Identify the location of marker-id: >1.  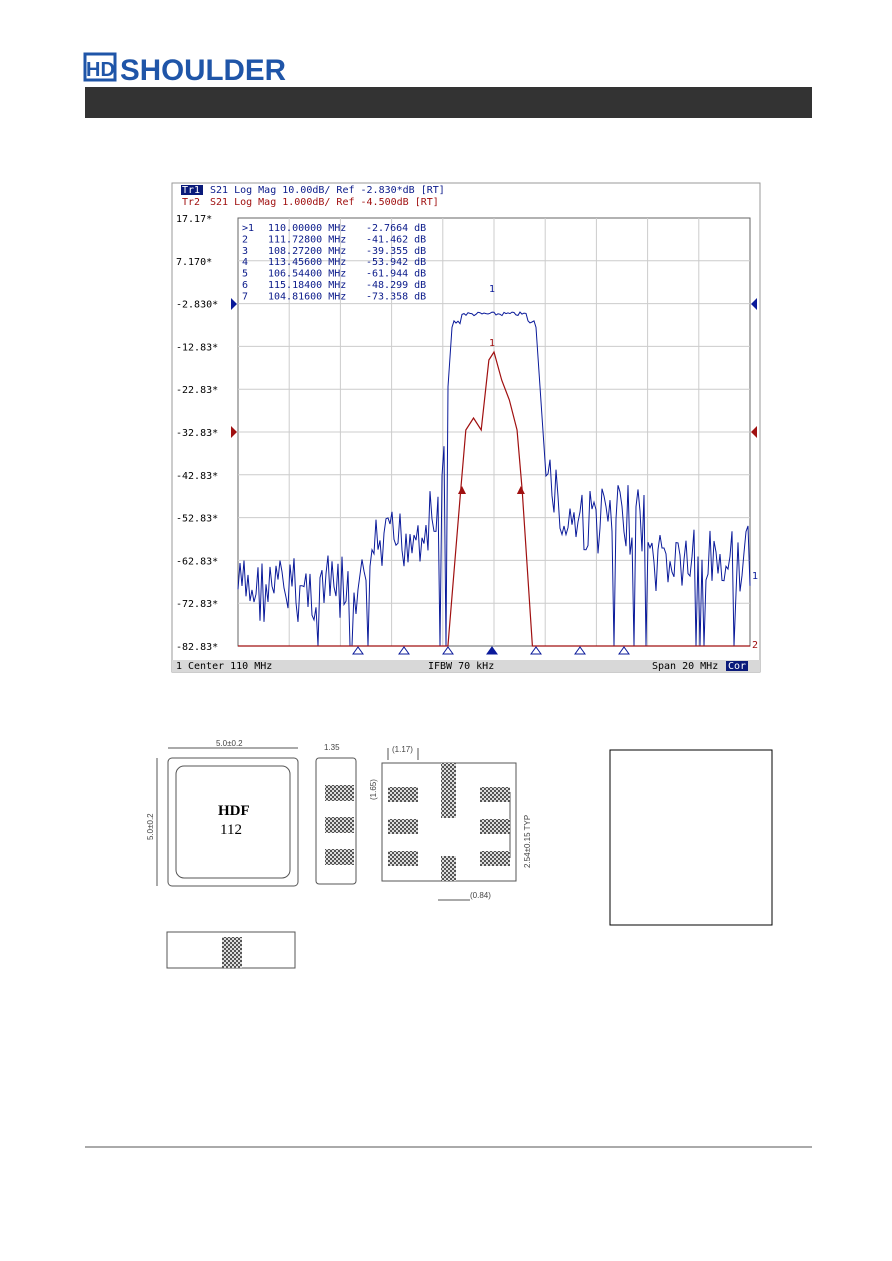
(248, 228).